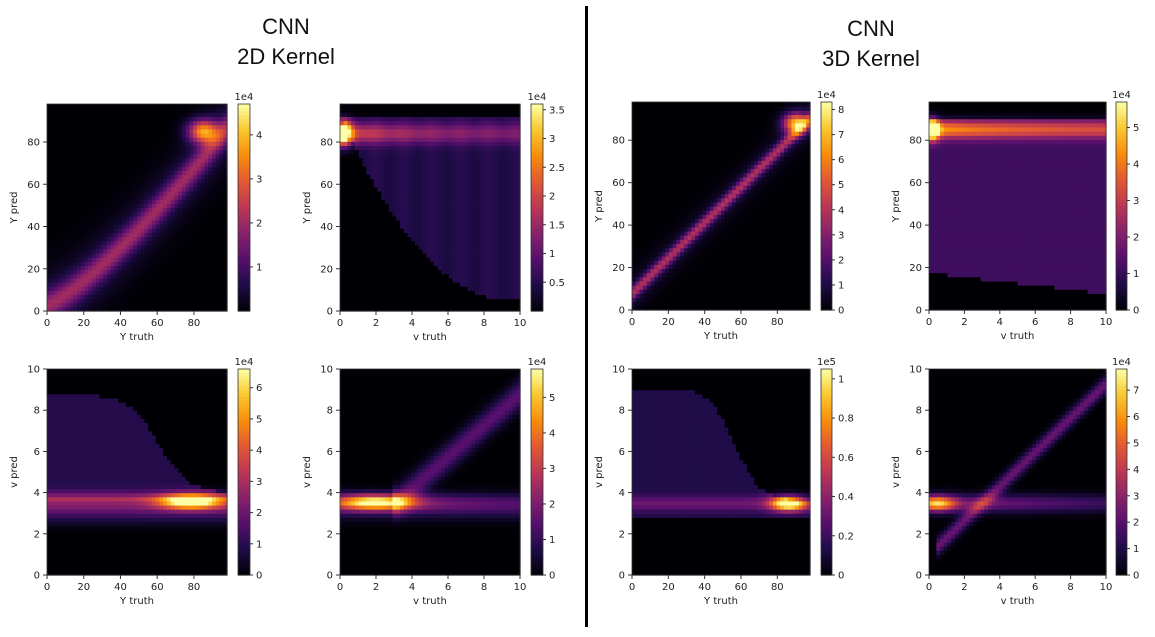 The image size is (1155, 637). Describe the element at coordinates (871, 44) in the screenshot. I see `section-title-3d: CNN 3D Kernel` at that location.